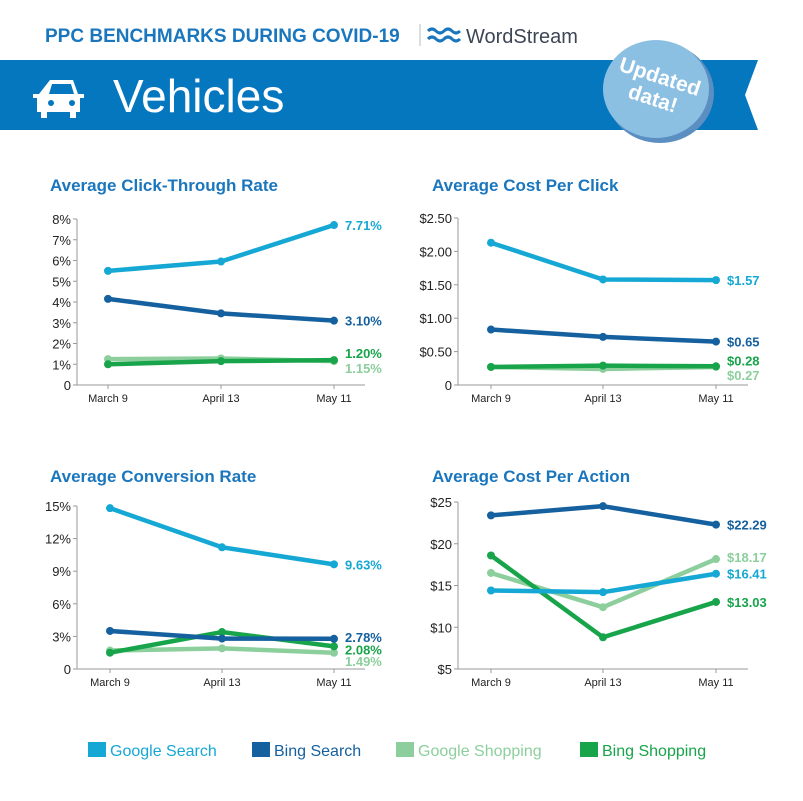 The height and width of the screenshot is (801, 803). What do you see at coordinates (743, 360) in the screenshot?
I see `data-label: $0.28` at bounding box center [743, 360].